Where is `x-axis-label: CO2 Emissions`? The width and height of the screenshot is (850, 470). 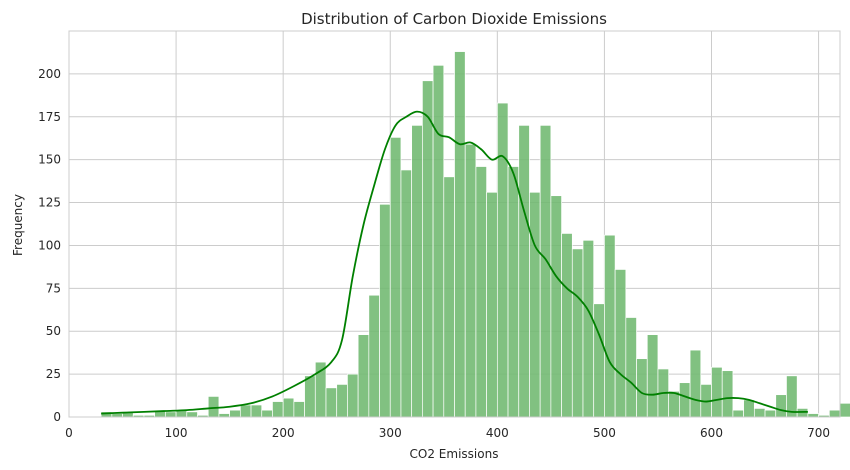
x-axis-label: CO2 Emissions is located at coordinates (454, 454).